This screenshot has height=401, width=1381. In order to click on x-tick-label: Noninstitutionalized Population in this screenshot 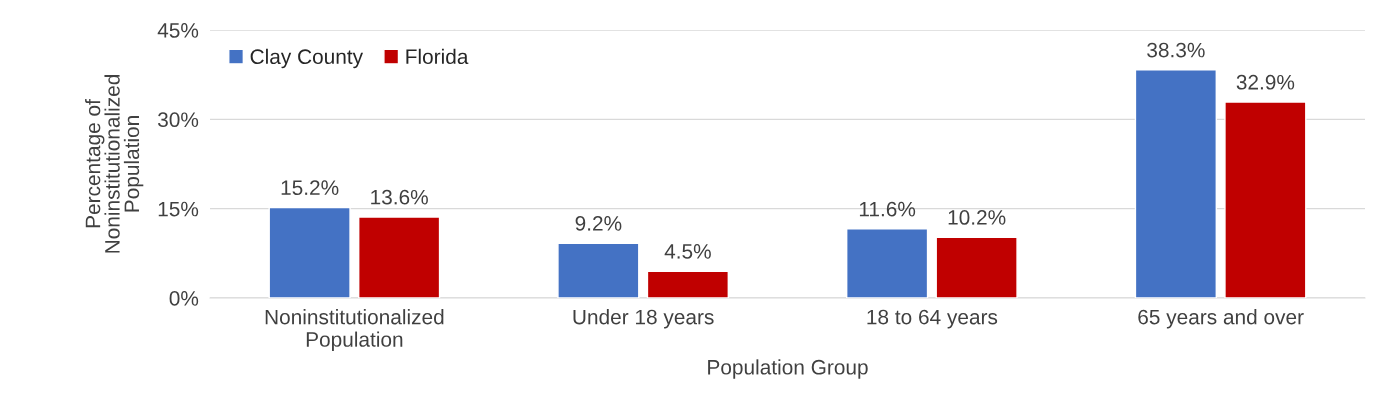, I will do `click(354, 330)`.